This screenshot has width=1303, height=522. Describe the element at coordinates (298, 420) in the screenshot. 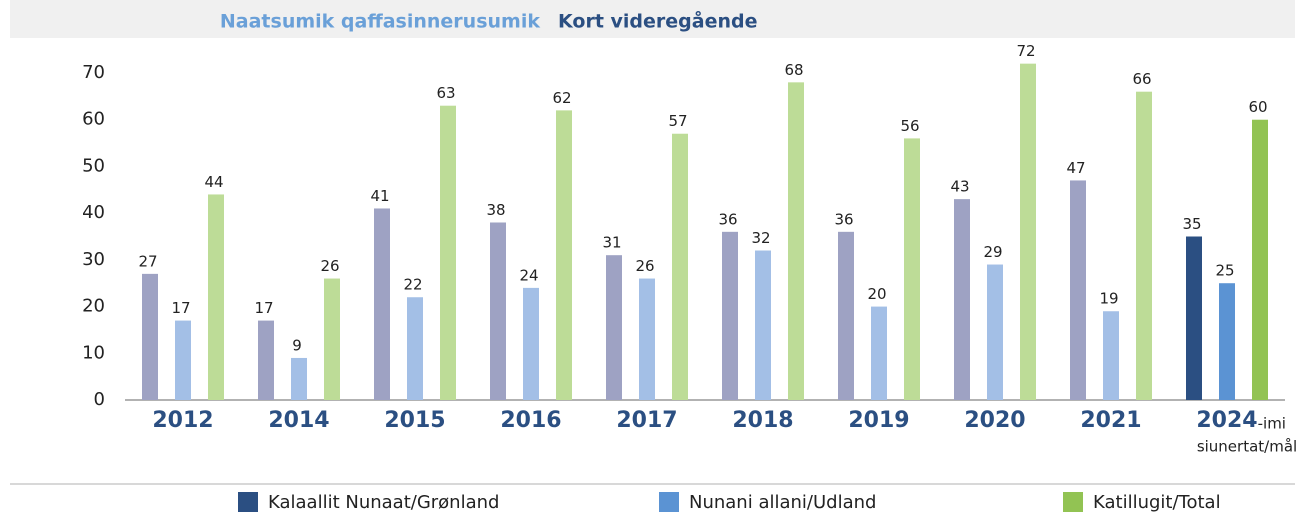

I see `x-tick-label: 2014` at that location.